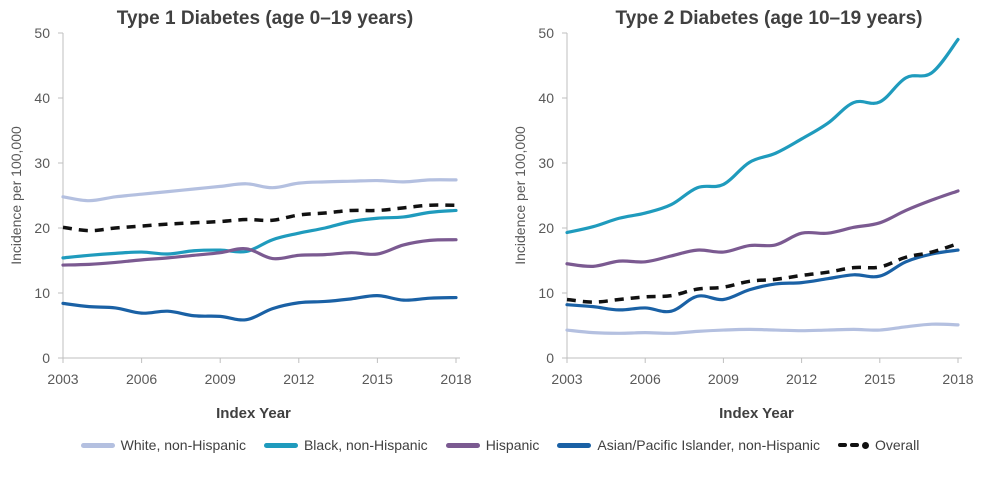  What do you see at coordinates (42, 33) in the screenshot?
I see `type1-y-tick-label-50: 50` at bounding box center [42, 33].